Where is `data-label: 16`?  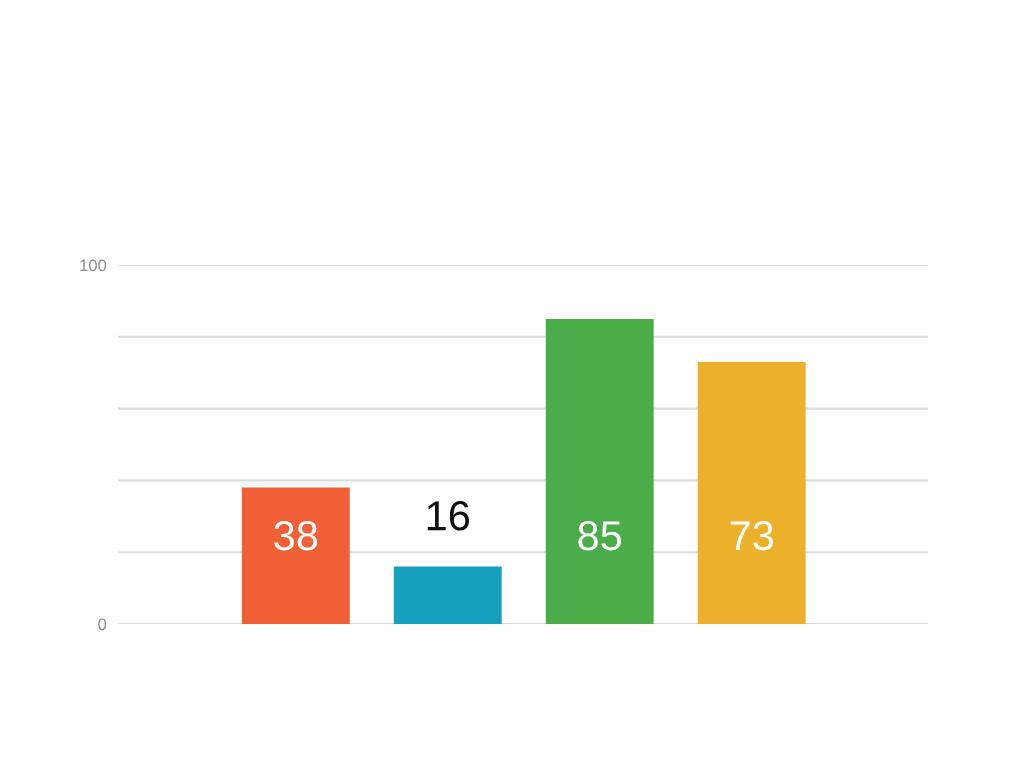 data-label: 16 is located at coordinates (448, 516).